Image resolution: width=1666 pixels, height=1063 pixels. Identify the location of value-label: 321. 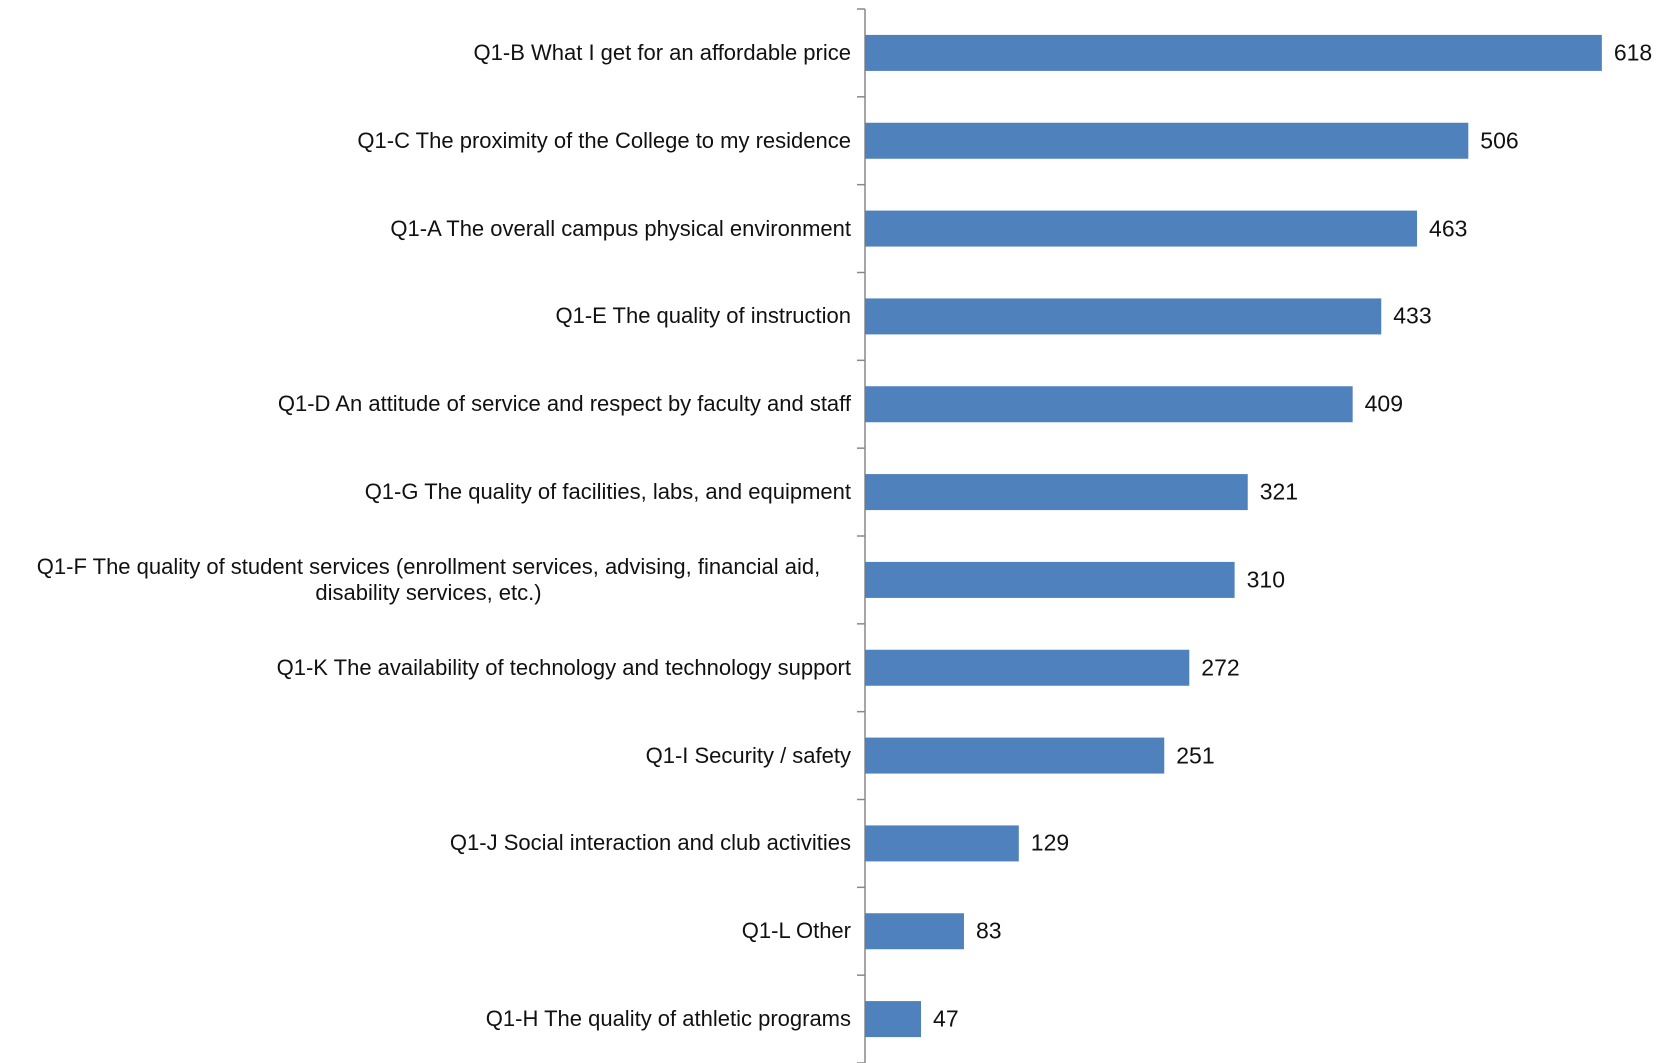
(1279, 492).